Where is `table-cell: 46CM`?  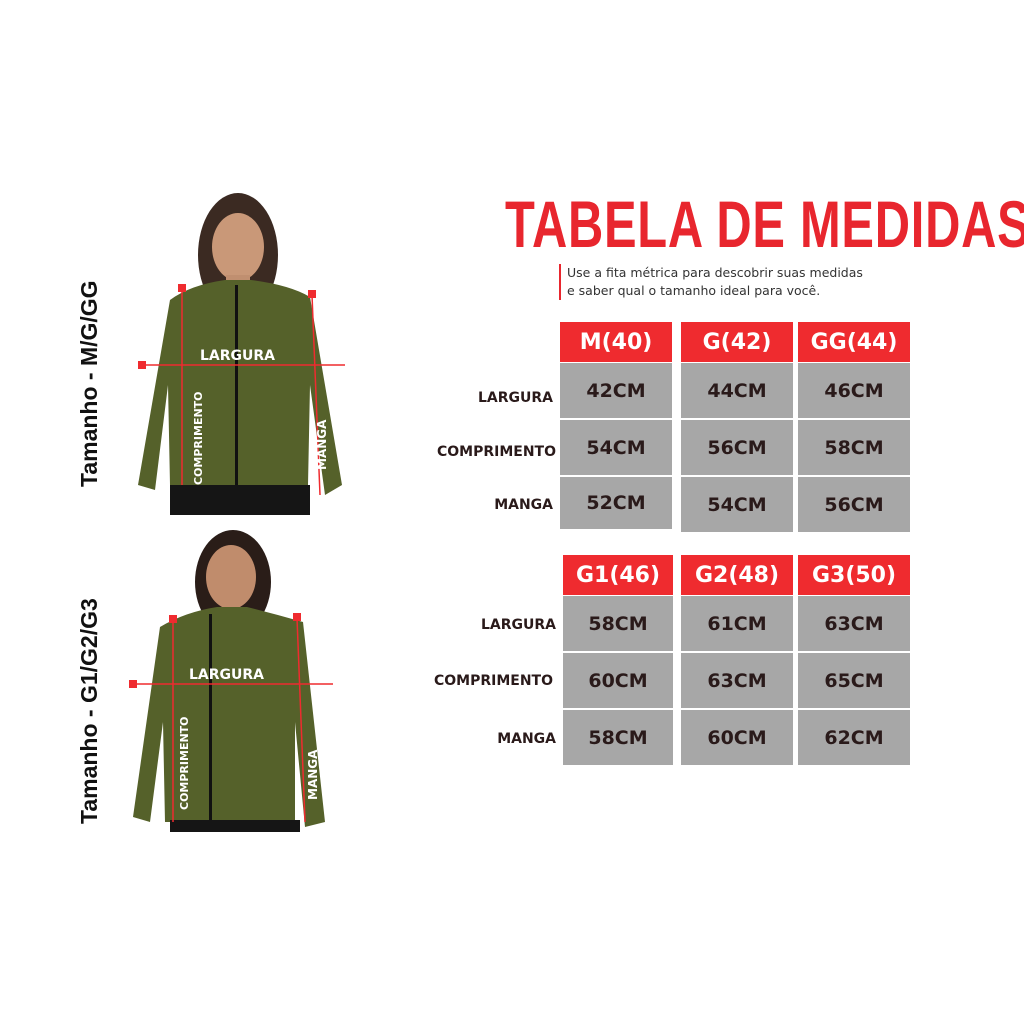
table-cell: 46CM is located at coordinates (854, 390).